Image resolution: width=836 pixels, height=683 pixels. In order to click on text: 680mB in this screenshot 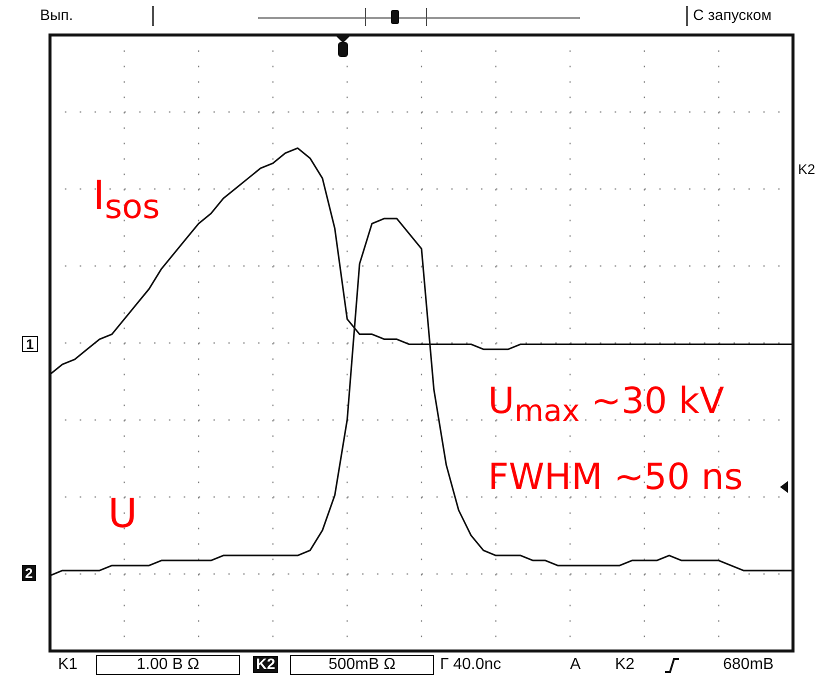, I will do `click(748, 664)`.